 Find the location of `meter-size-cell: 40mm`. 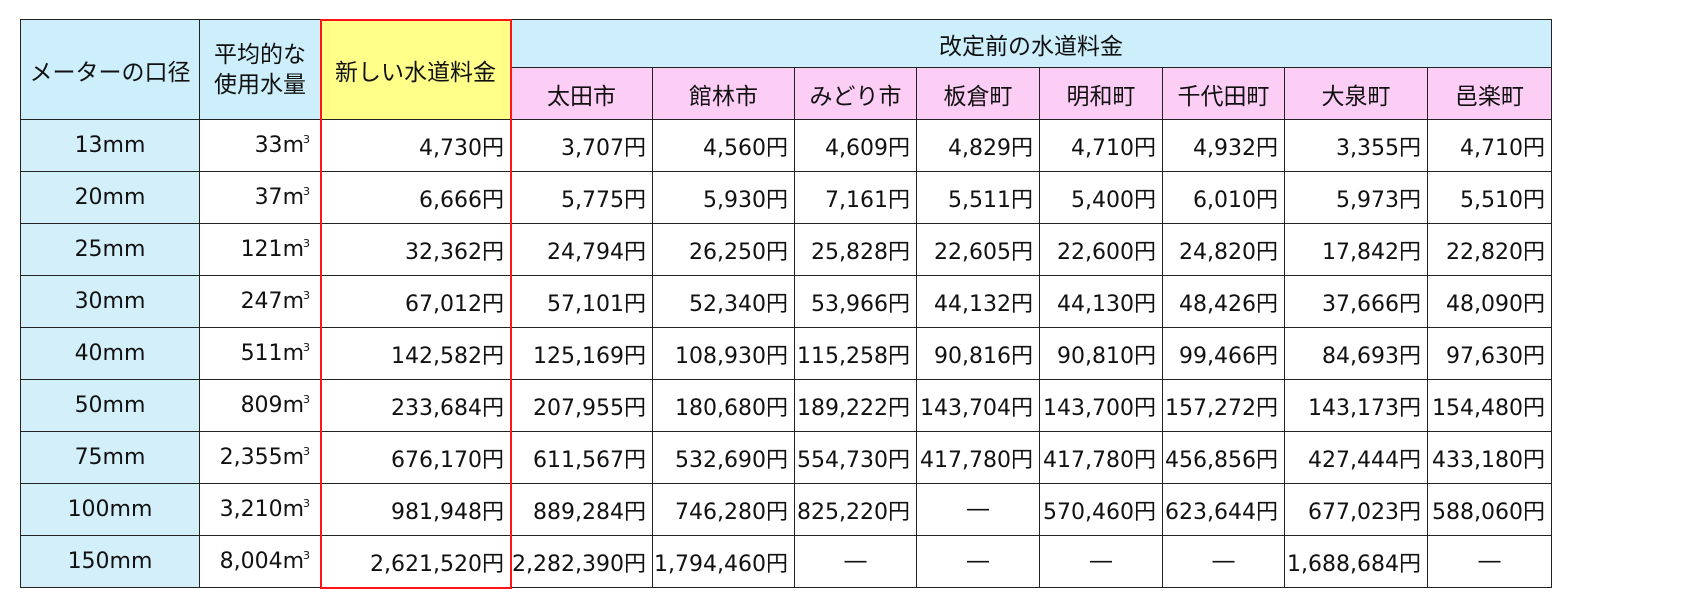

meter-size-cell: 40mm is located at coordinates (110, 353).